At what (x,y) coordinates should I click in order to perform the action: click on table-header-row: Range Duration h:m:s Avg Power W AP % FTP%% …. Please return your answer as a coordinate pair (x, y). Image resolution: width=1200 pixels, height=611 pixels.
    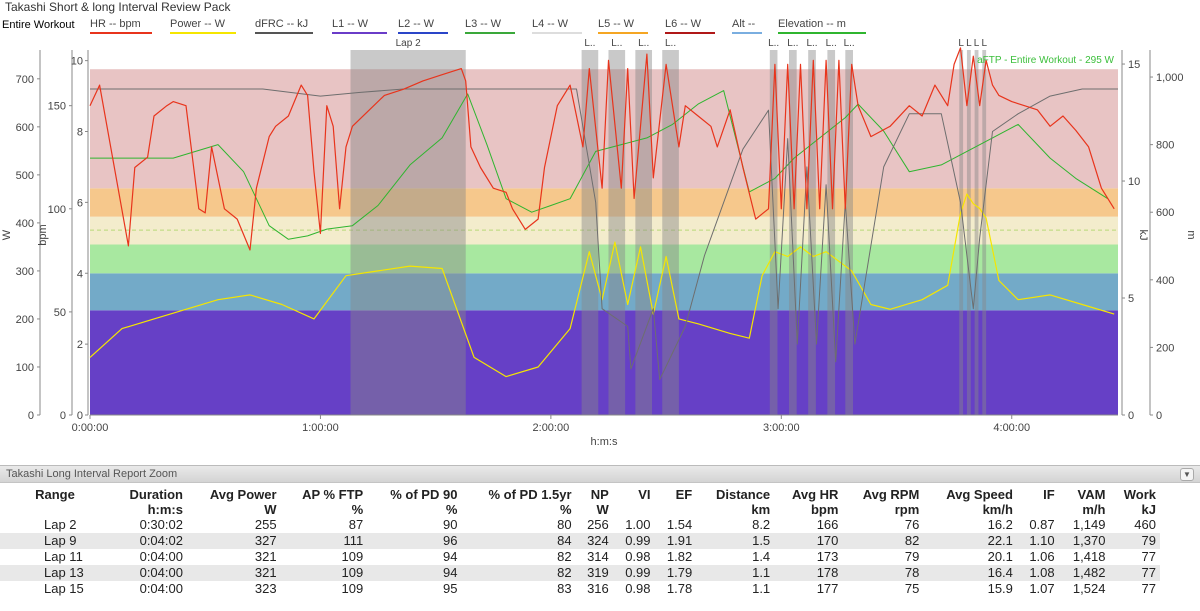
    Looking at the image, I should click on (580, 502).